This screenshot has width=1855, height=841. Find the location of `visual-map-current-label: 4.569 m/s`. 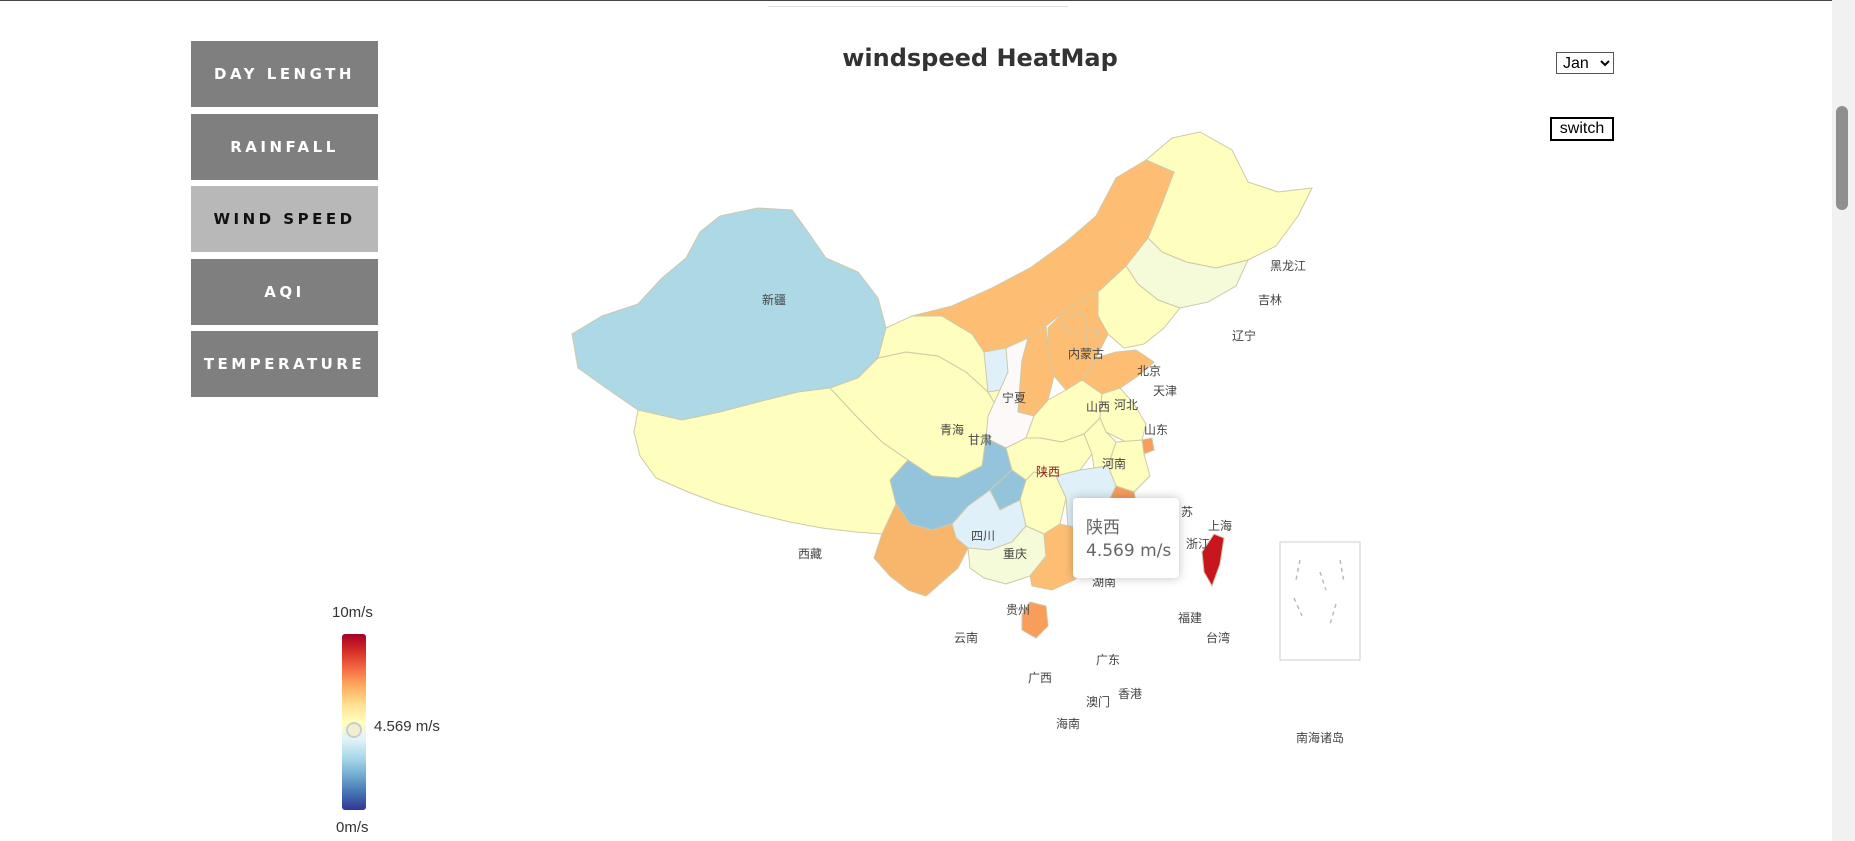

visual-map-current-label: 4.569 m/s is located at coordinates (407, 726).